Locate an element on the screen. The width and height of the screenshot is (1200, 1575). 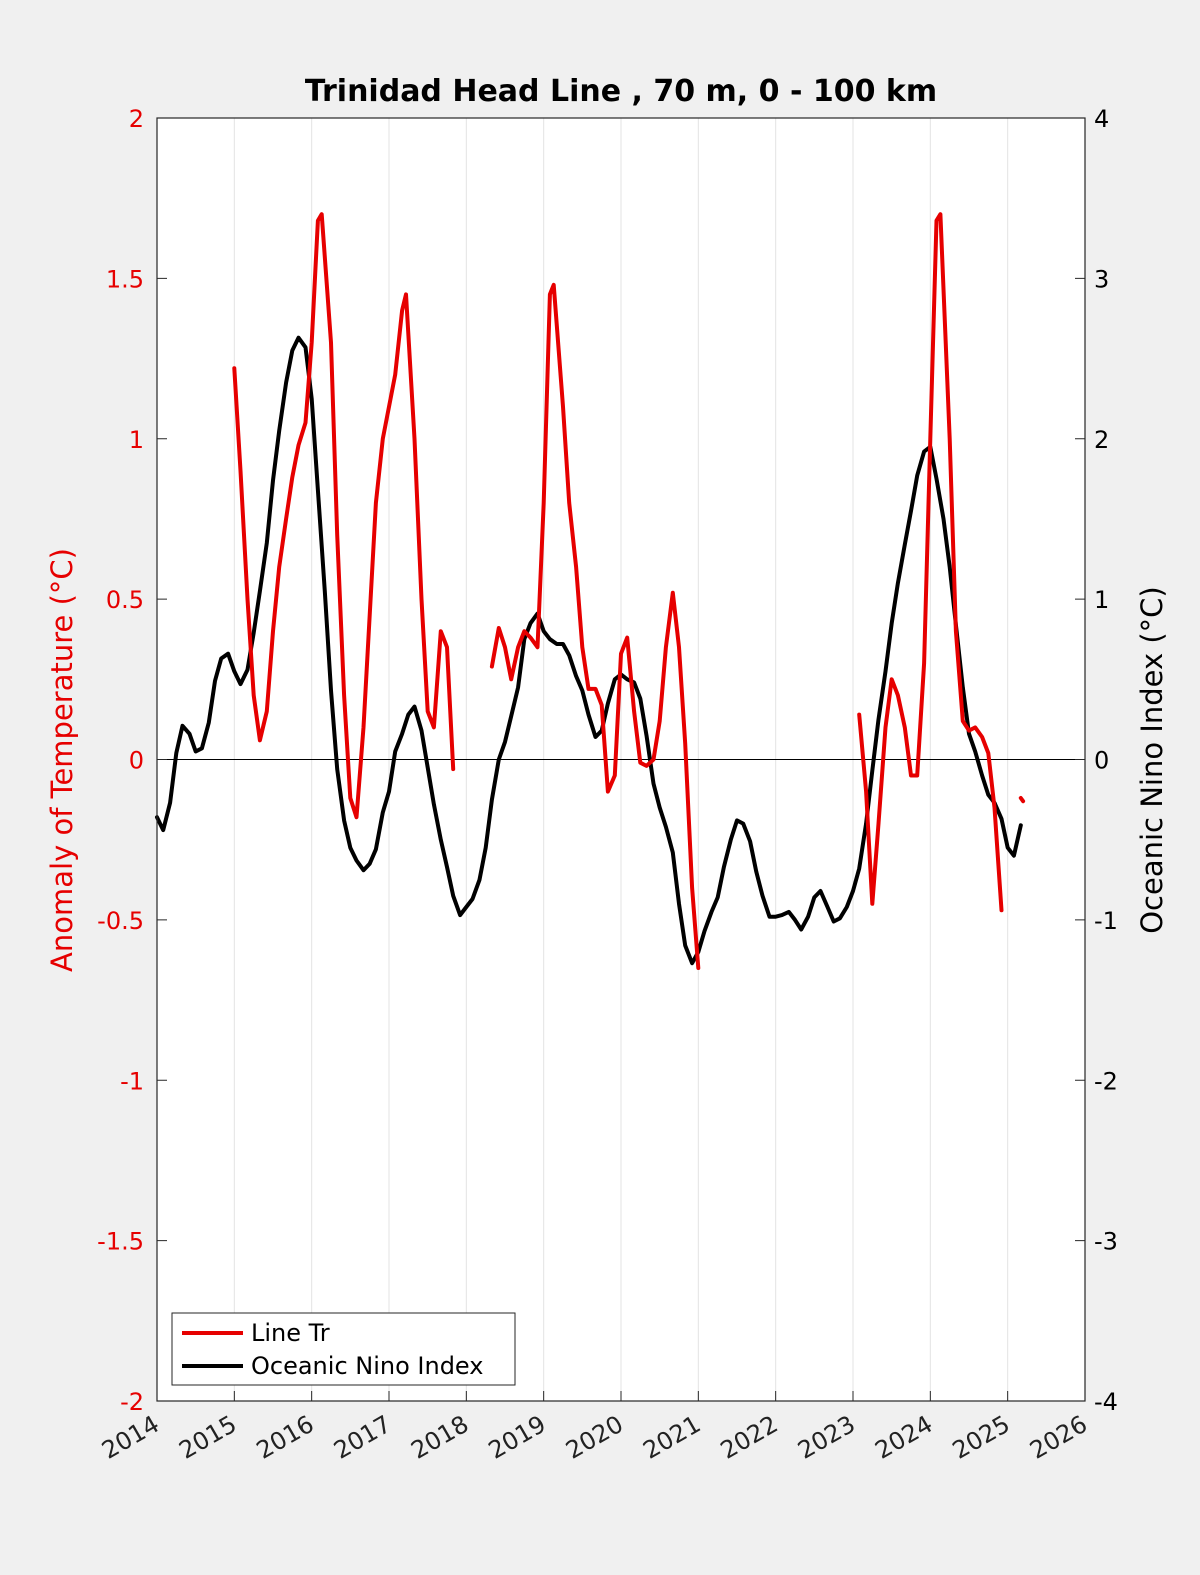
legend: Line Tr Oceanic Nino Index is located at coordinates (343, 1349).